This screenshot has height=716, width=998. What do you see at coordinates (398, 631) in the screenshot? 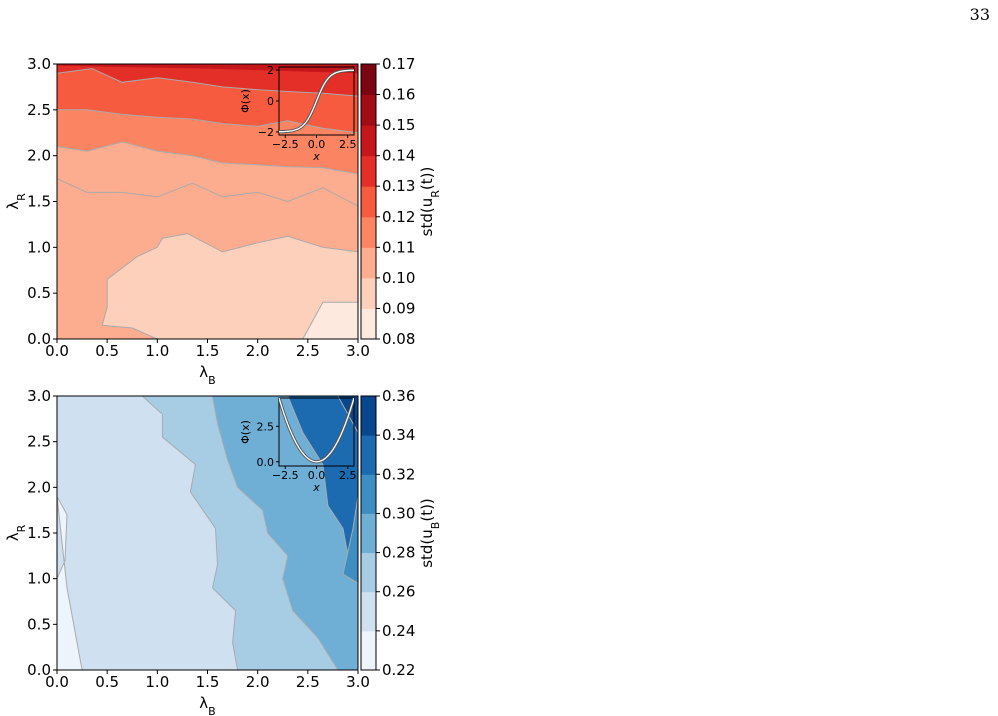
I see `colorbar-tick-label: 0.24` at bounding box center [398, 631].